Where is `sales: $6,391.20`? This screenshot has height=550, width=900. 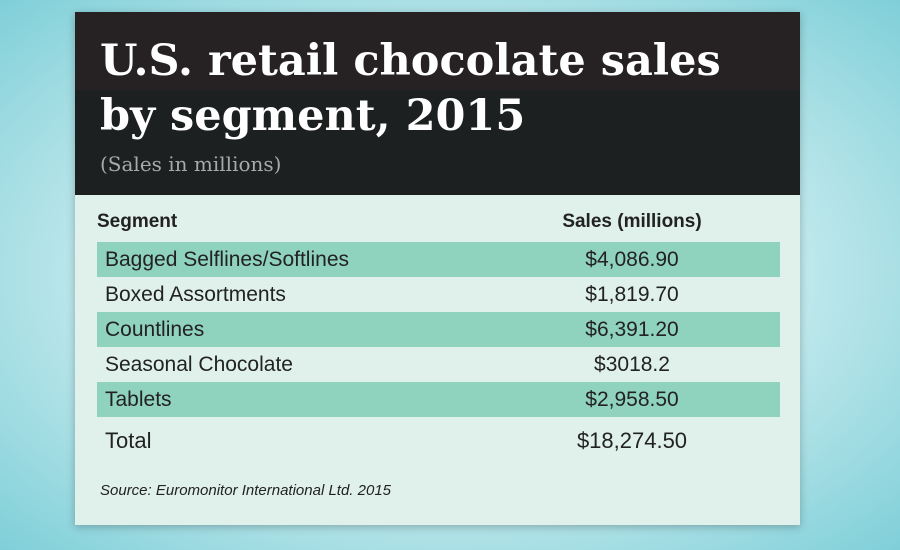 sales: $6,391.20 is located at coordinates (632, 329).